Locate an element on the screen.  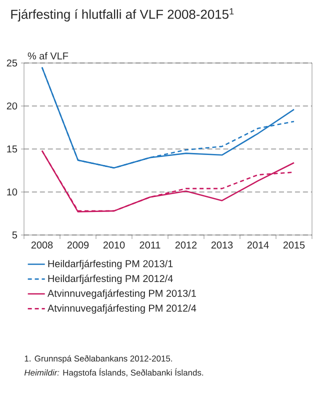
x-tick-label: 2008 is located at coordinates (42, 245).